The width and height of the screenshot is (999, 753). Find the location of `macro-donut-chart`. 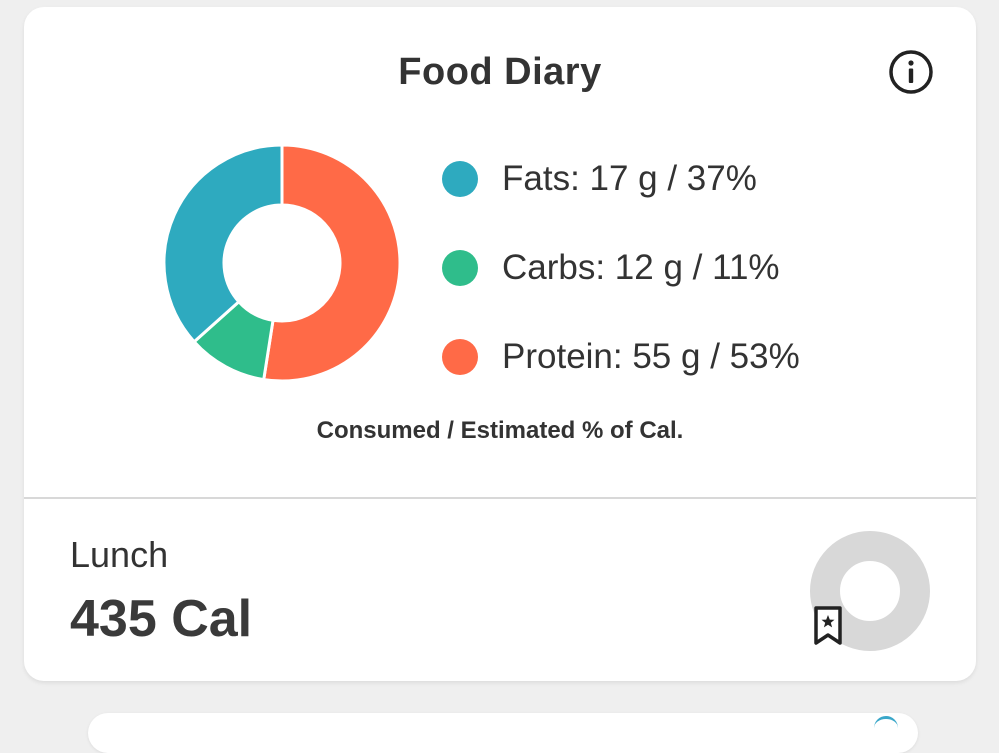

macro-donut-chart is located at coordinates (282, 263).